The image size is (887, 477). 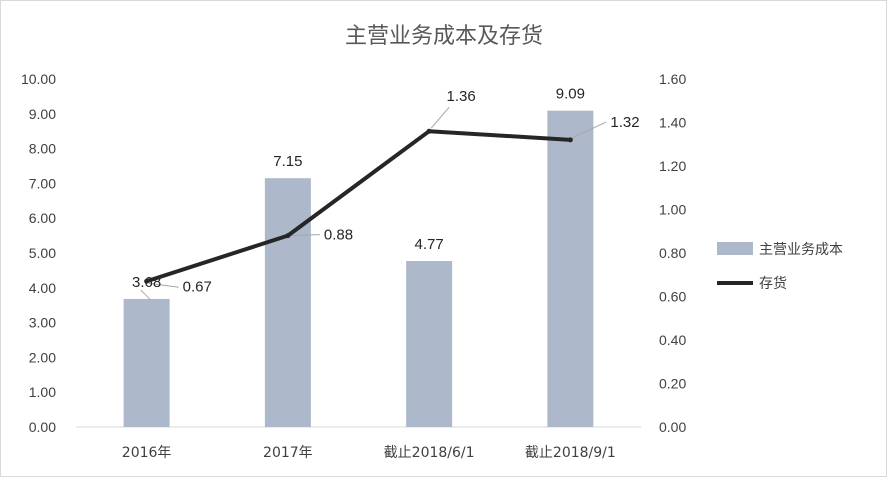 What do you see at coordinates (42, 323) in the screenshot?
I see `left-tick-label: 3.00` at bounding box center [42, 323].